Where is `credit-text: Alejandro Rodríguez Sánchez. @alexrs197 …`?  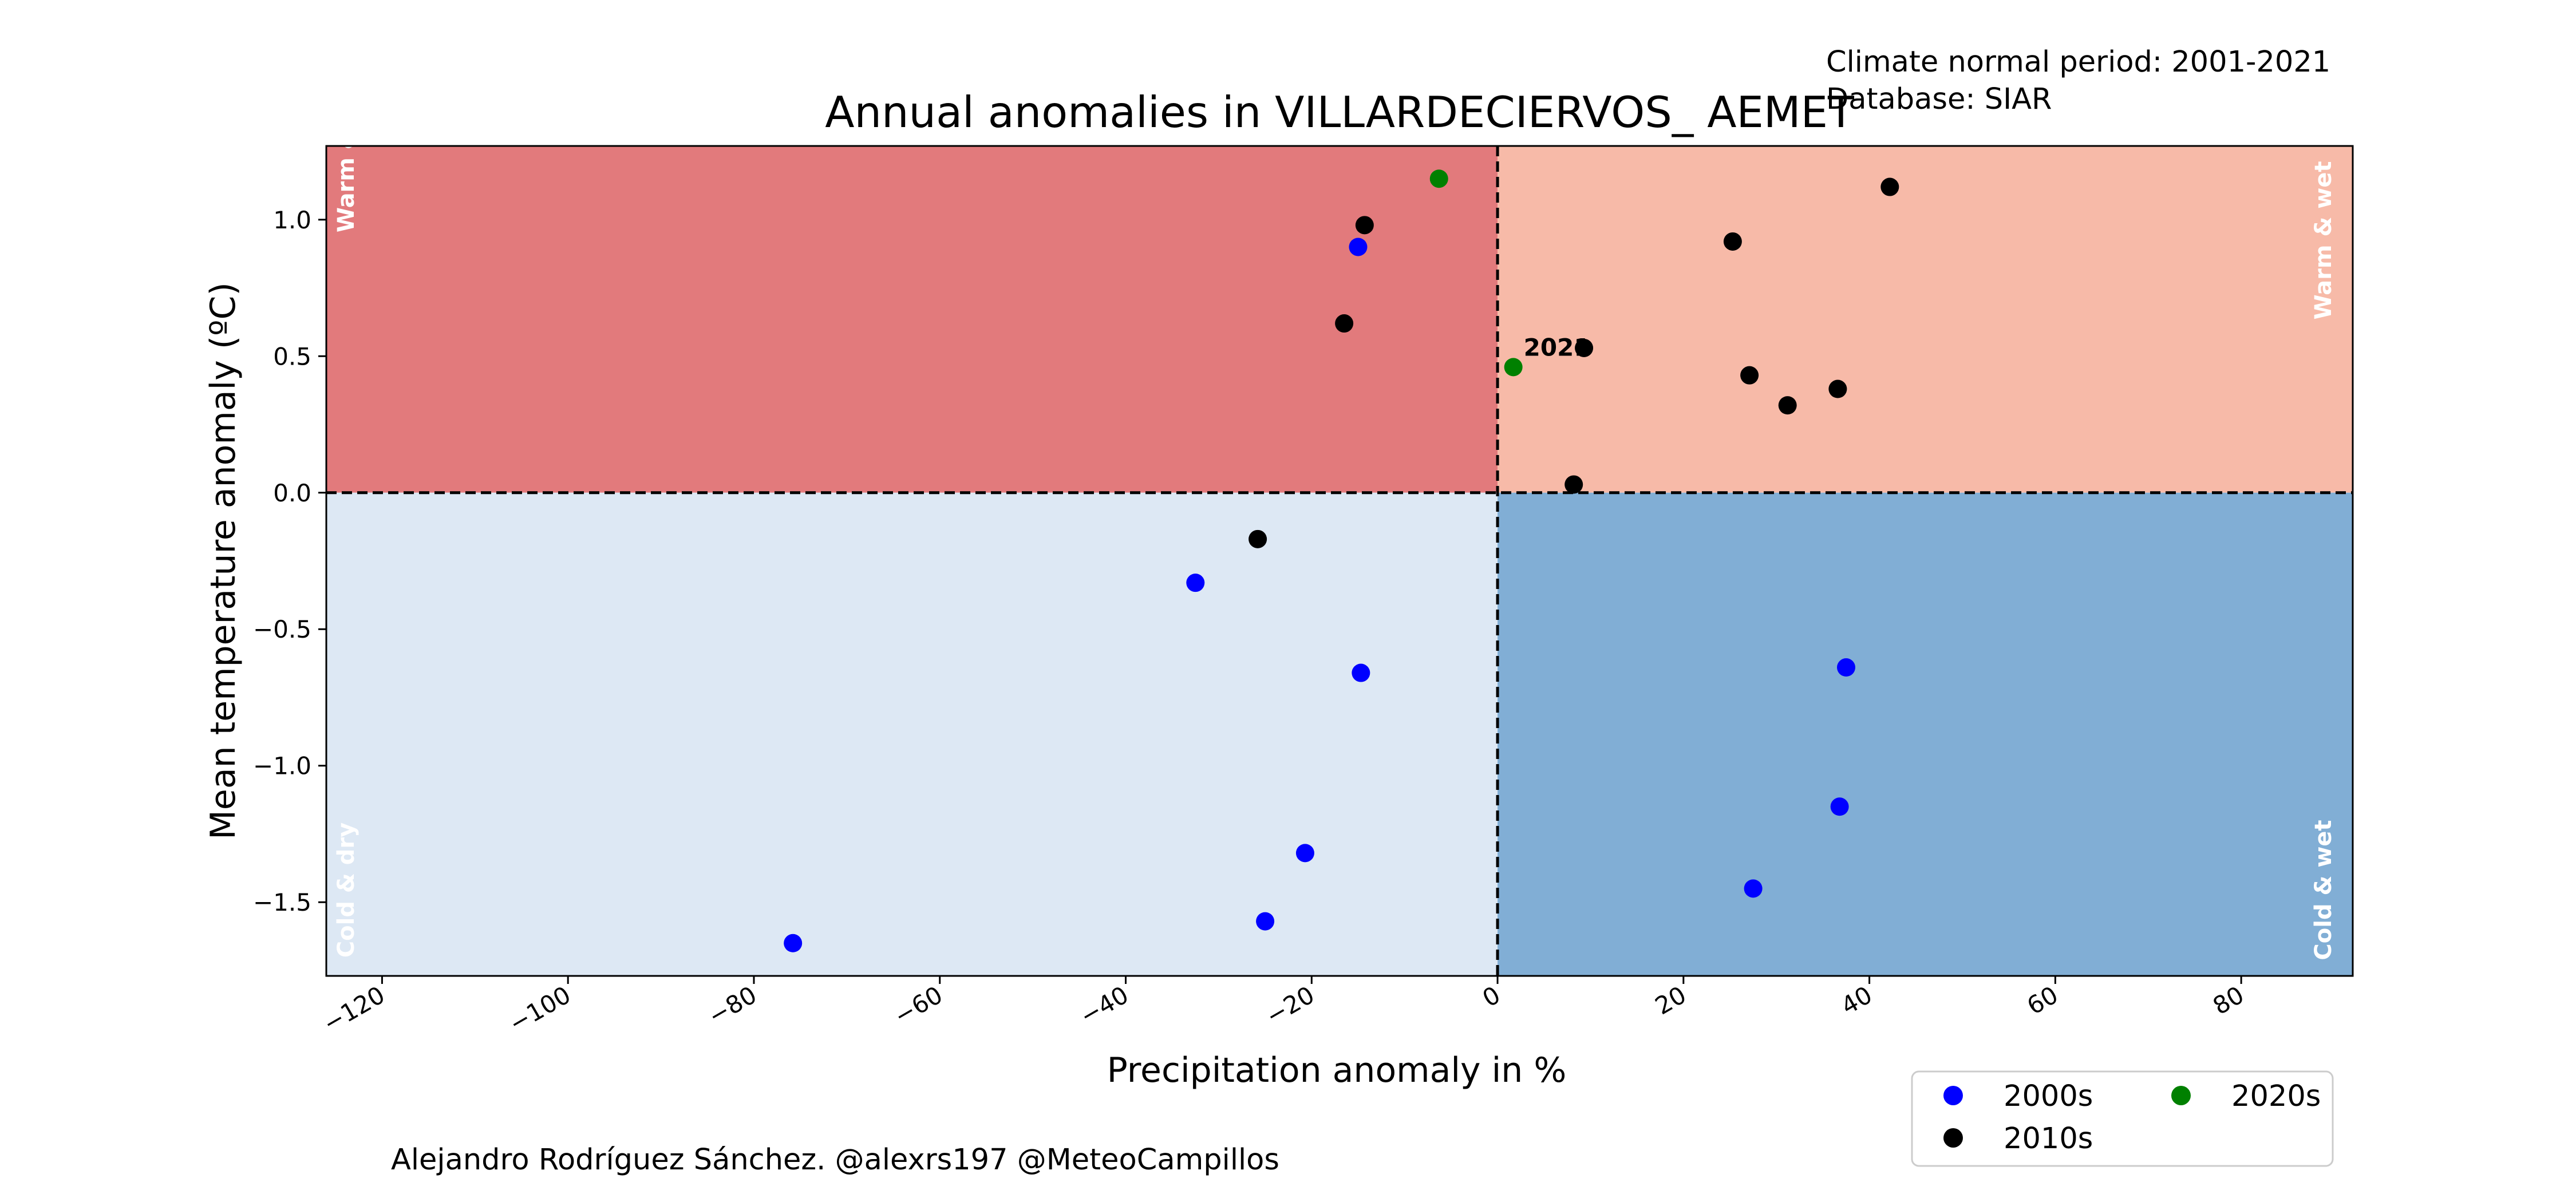 credit-text: Alejandro Rodríguez Sánchez. @alexrs197 … is located at coordinates (835, 1160).